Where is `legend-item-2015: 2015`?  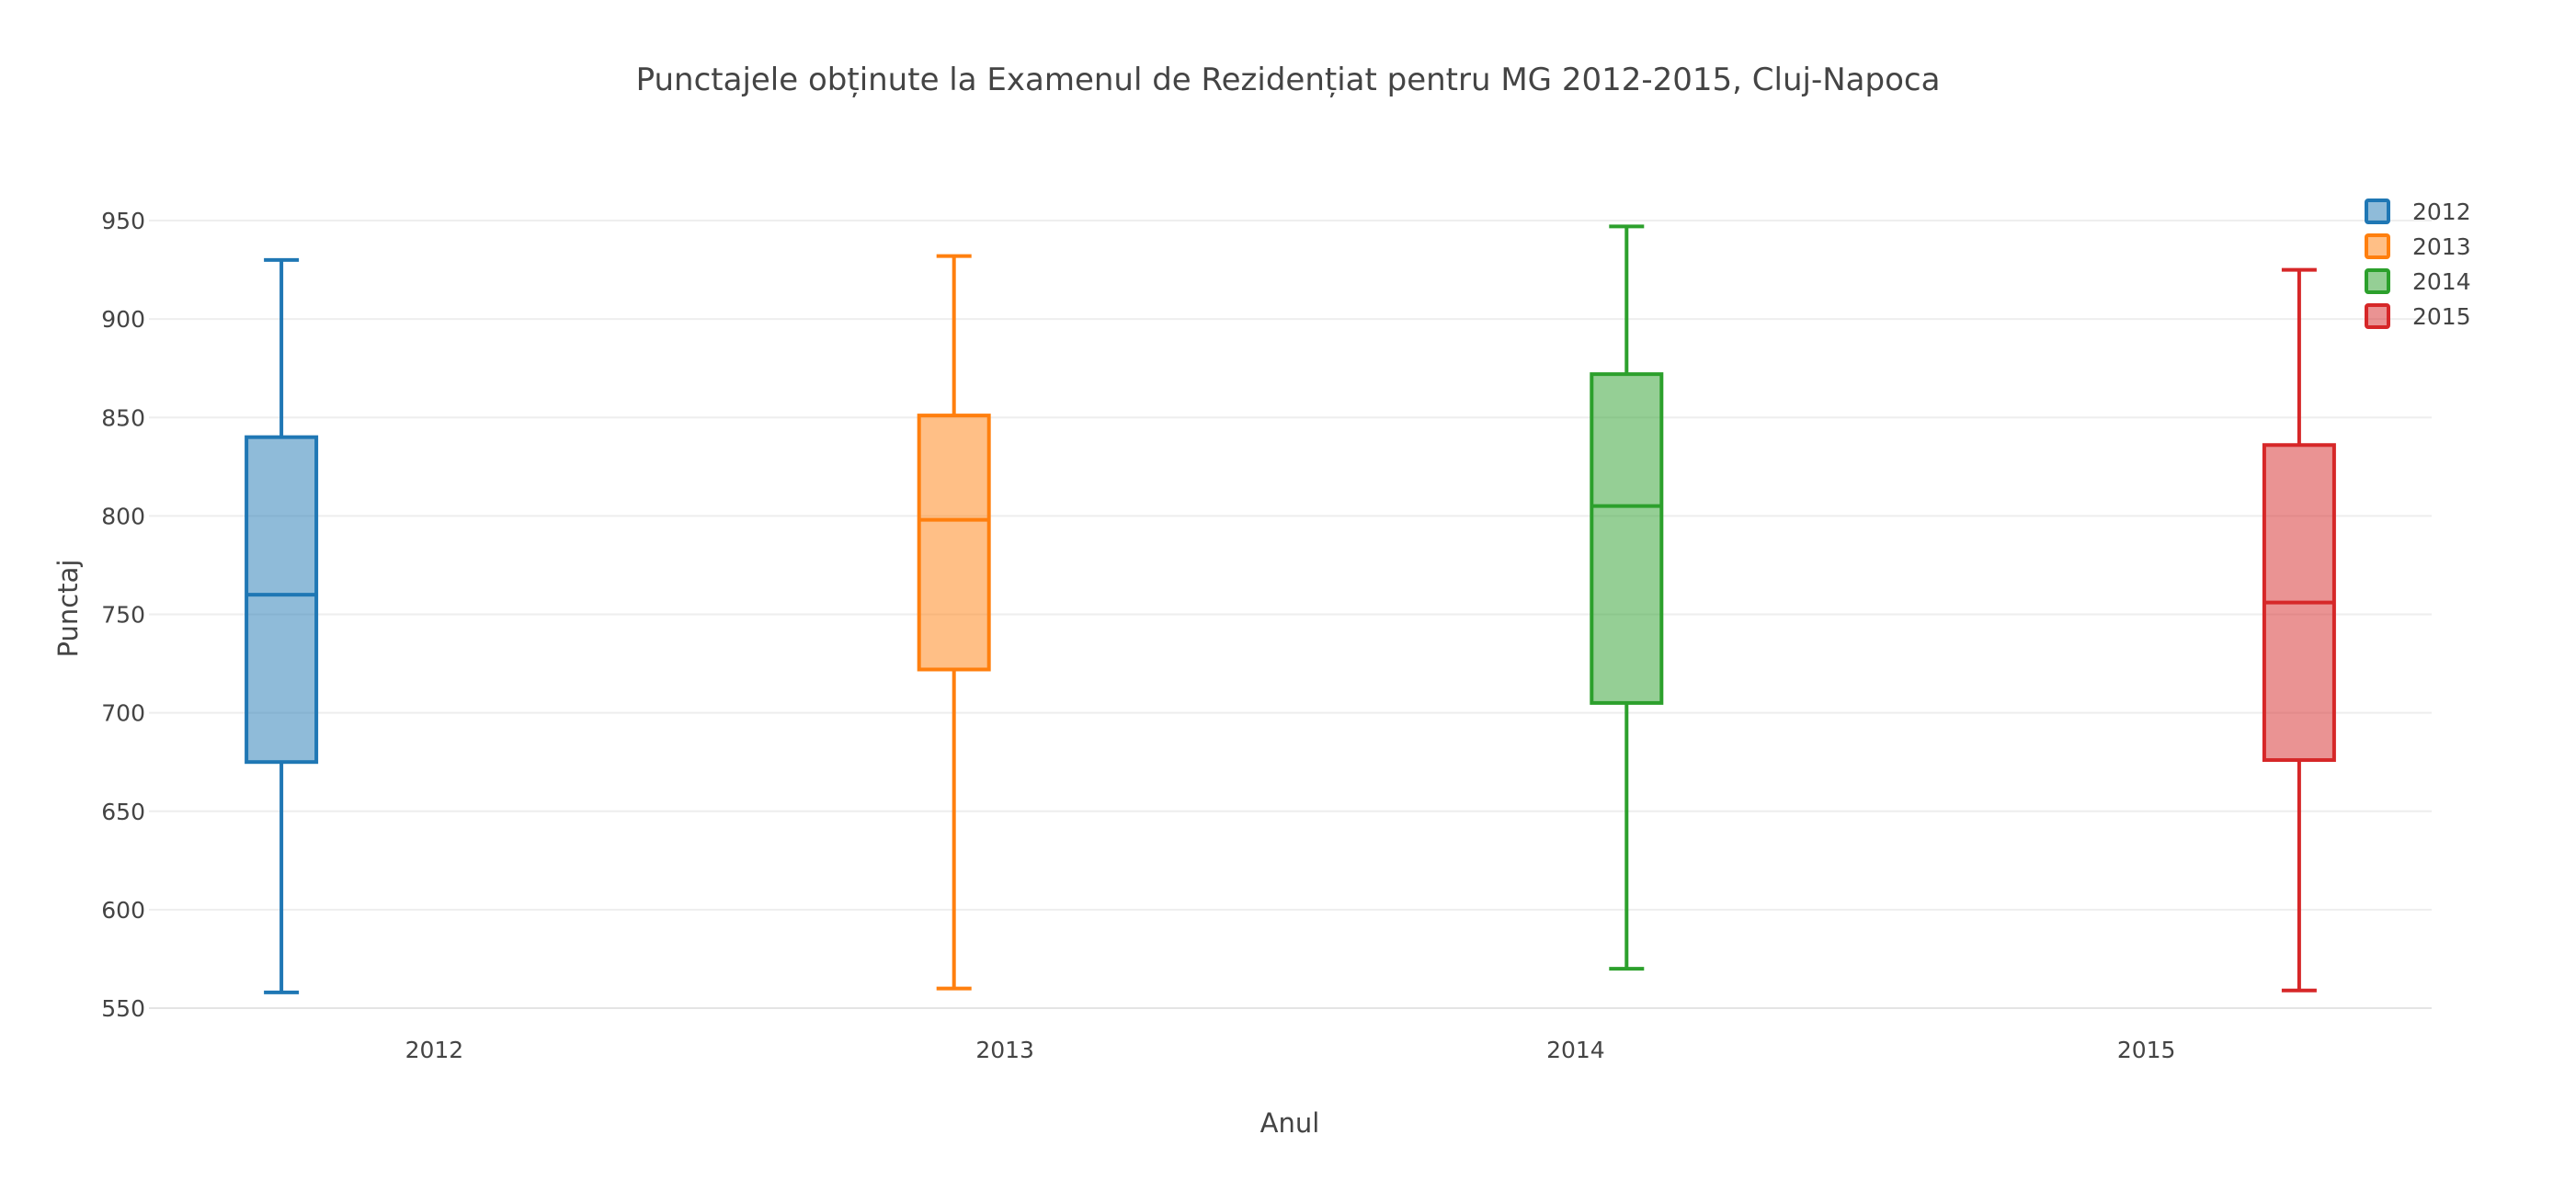
legend-item-2015: 2015 is located at coordinates (2418, 316).